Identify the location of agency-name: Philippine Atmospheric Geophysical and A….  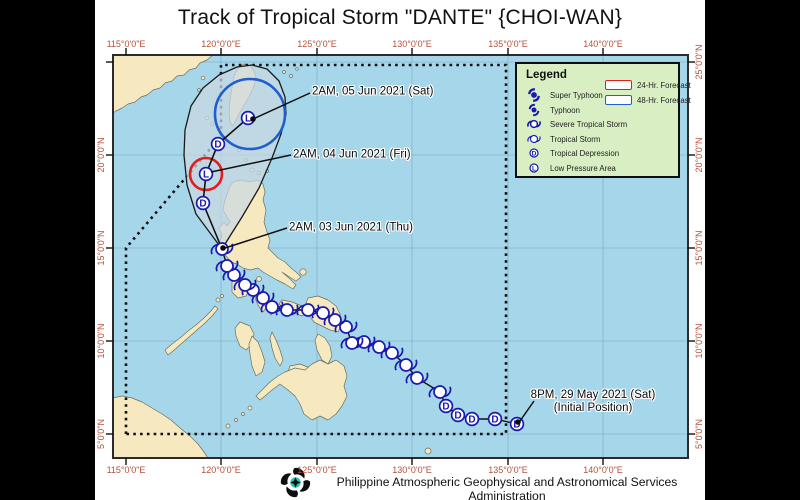
(507, 487).